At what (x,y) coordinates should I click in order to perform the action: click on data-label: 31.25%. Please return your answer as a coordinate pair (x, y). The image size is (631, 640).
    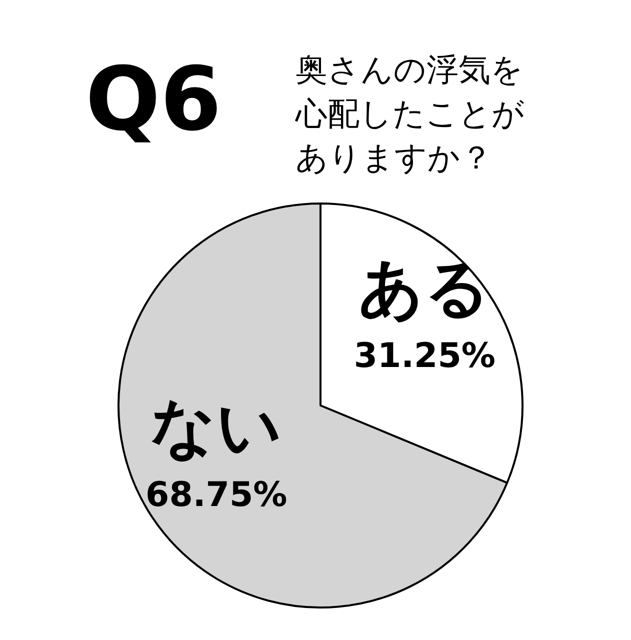
    Looking at the image, I should click on (425, 356).